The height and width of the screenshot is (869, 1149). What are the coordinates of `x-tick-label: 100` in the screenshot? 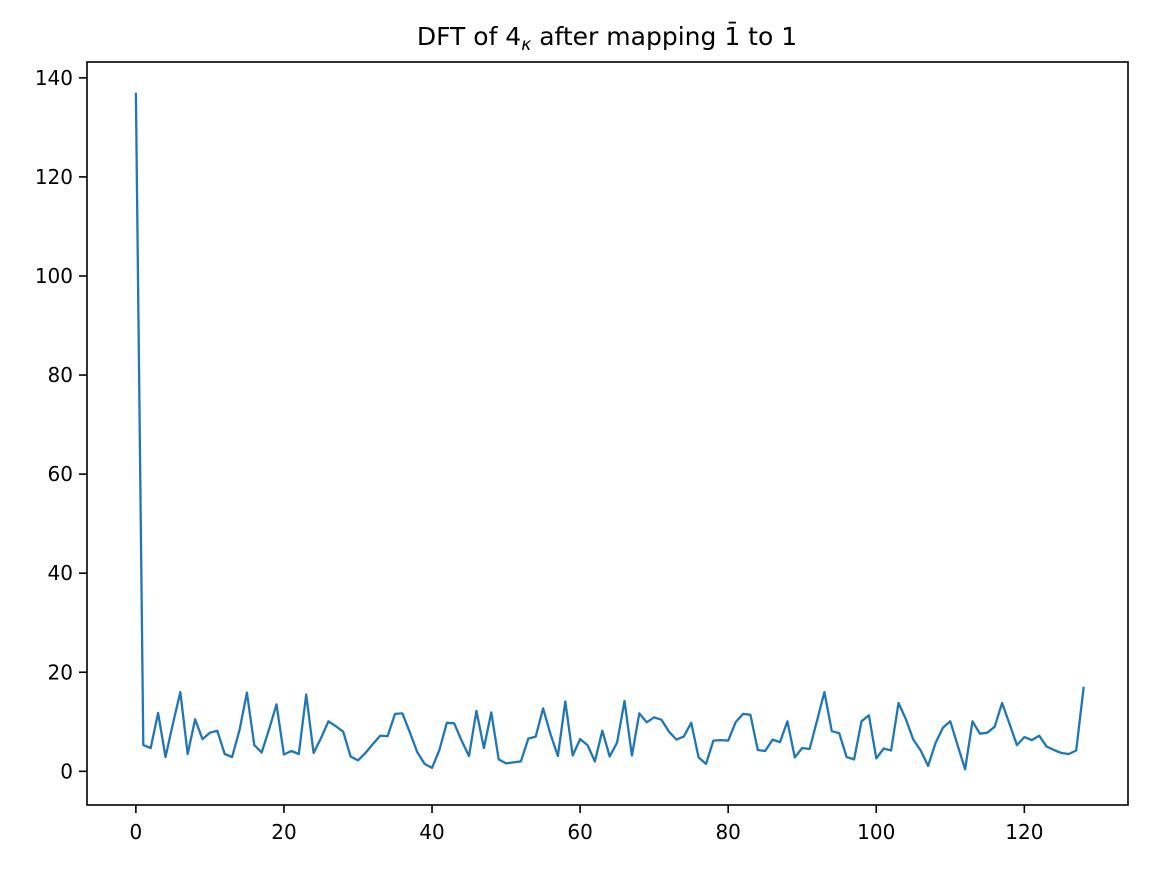 It's located at (876, 832).